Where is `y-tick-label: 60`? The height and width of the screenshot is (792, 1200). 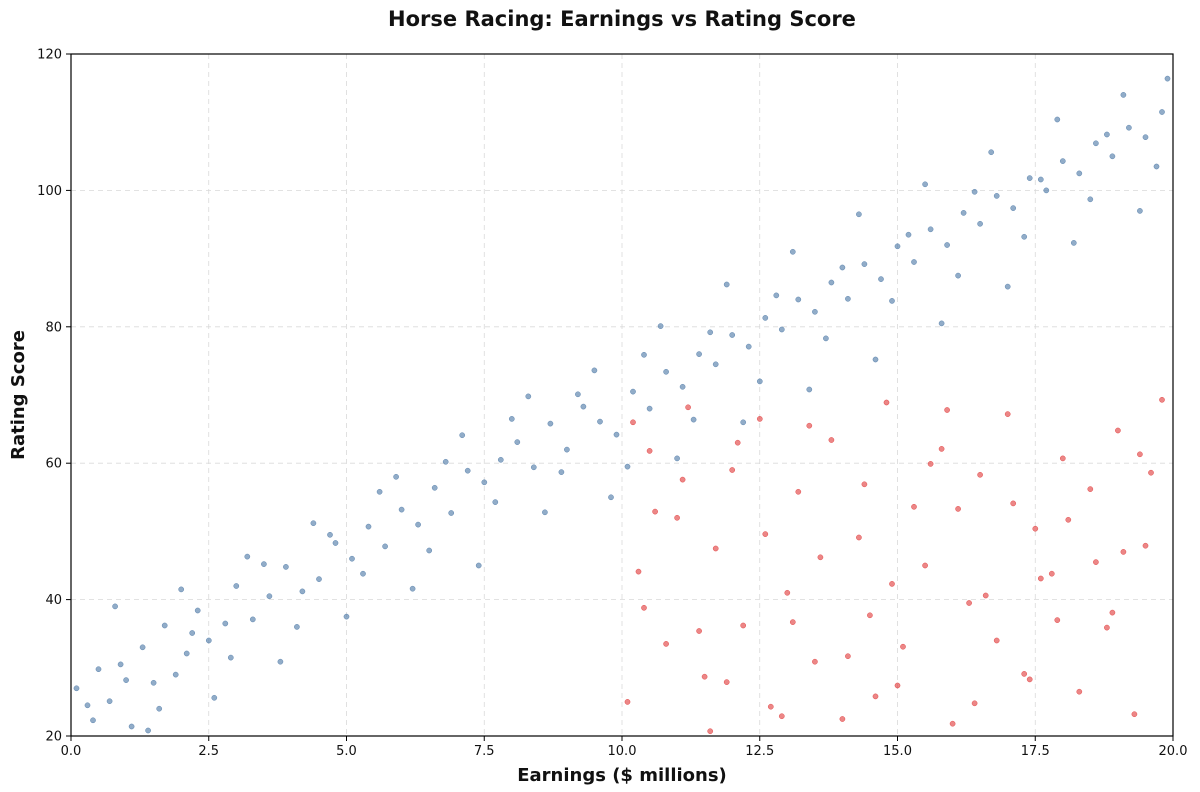 y-tick-label: 60 is located at coordinates (53, 464).